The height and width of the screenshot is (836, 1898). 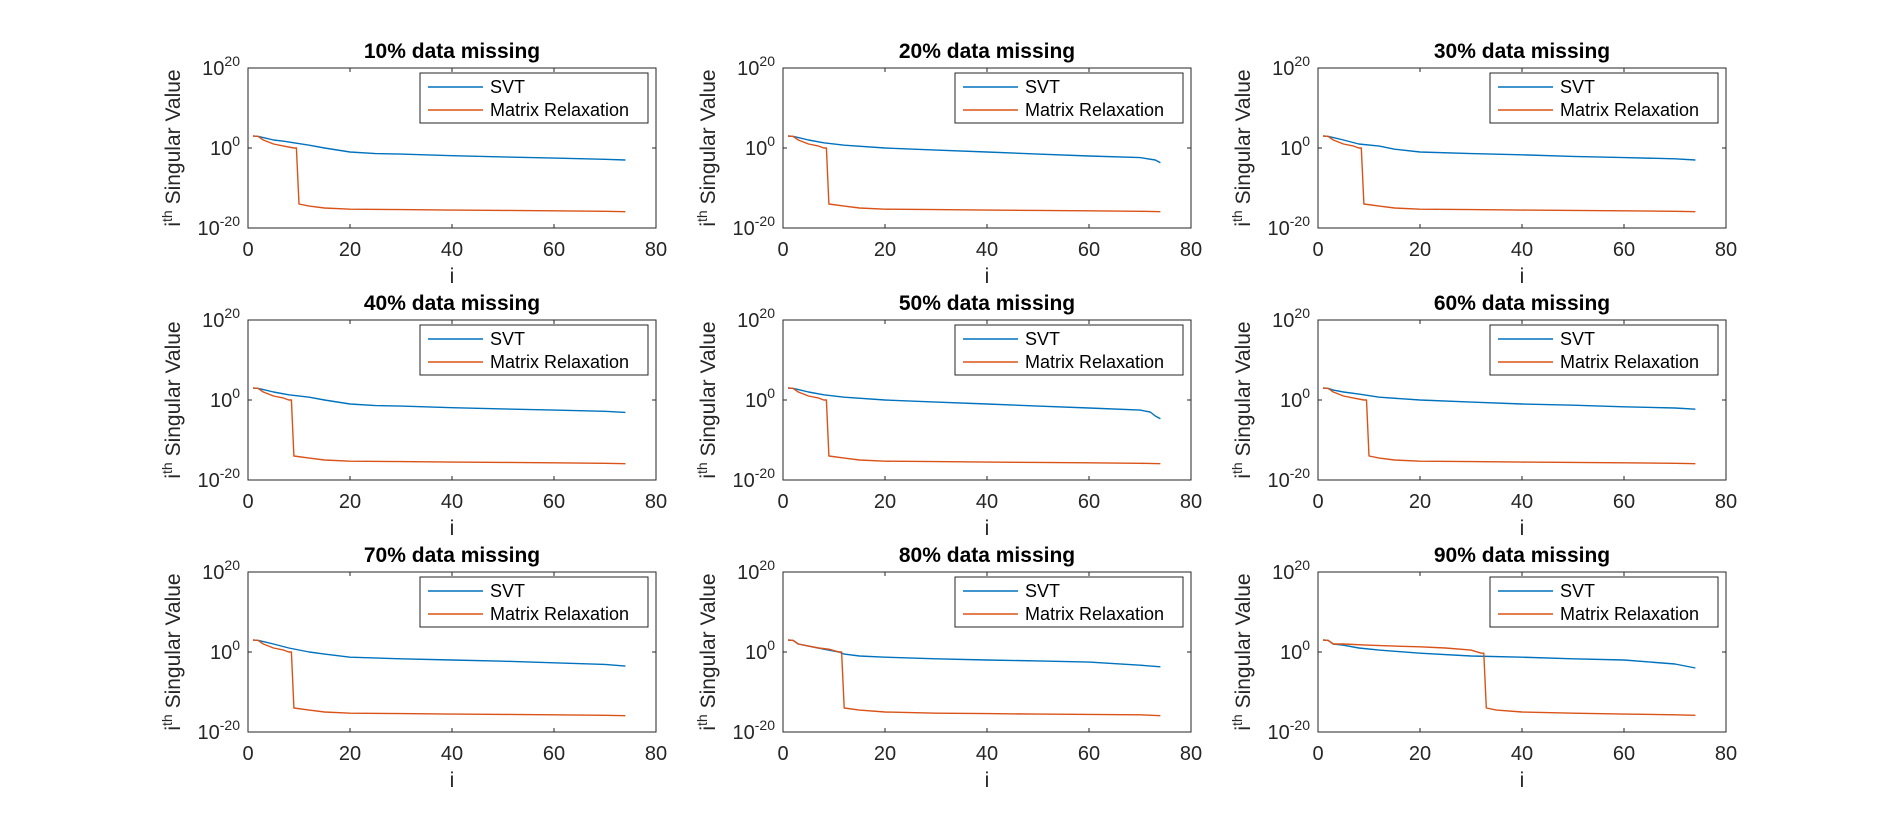 I want to click on subplot-title: 50% data missing, so click(x=987, y=303).